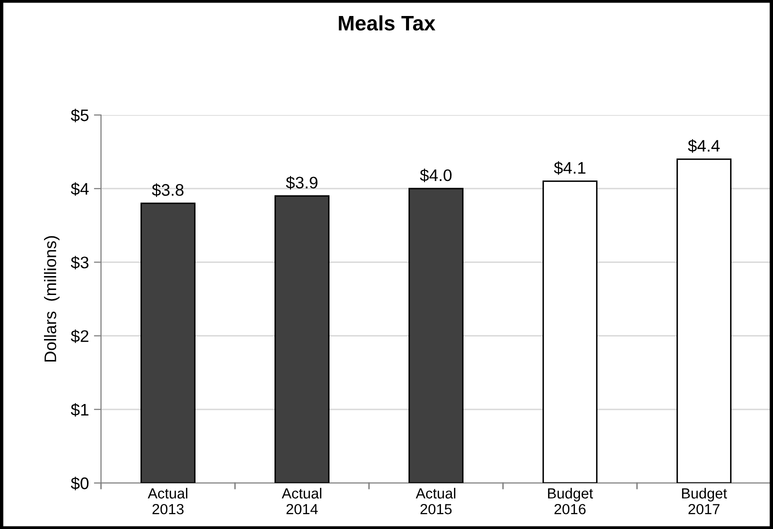 The height and width of the screenshot is (529, 773). What do you see at coordinates (302, 501) in the screenshot?
I see `x-tick-label: Actual 2014` at bounding box center [302, 501].